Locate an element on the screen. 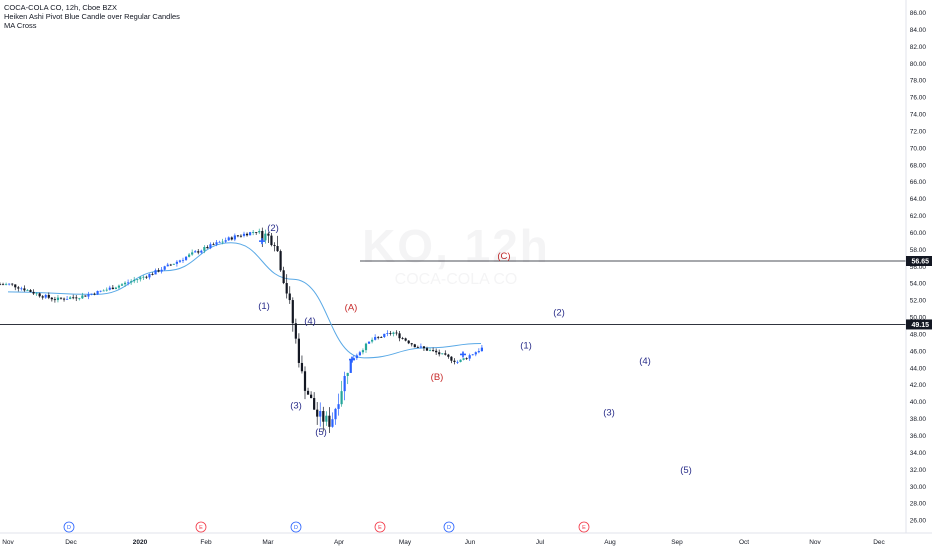 The height and width of the screenshot is (550, 932). symbol-title: COCA-COLA CO, 12h, Cboe BZX is located at coordinates (60, 7).